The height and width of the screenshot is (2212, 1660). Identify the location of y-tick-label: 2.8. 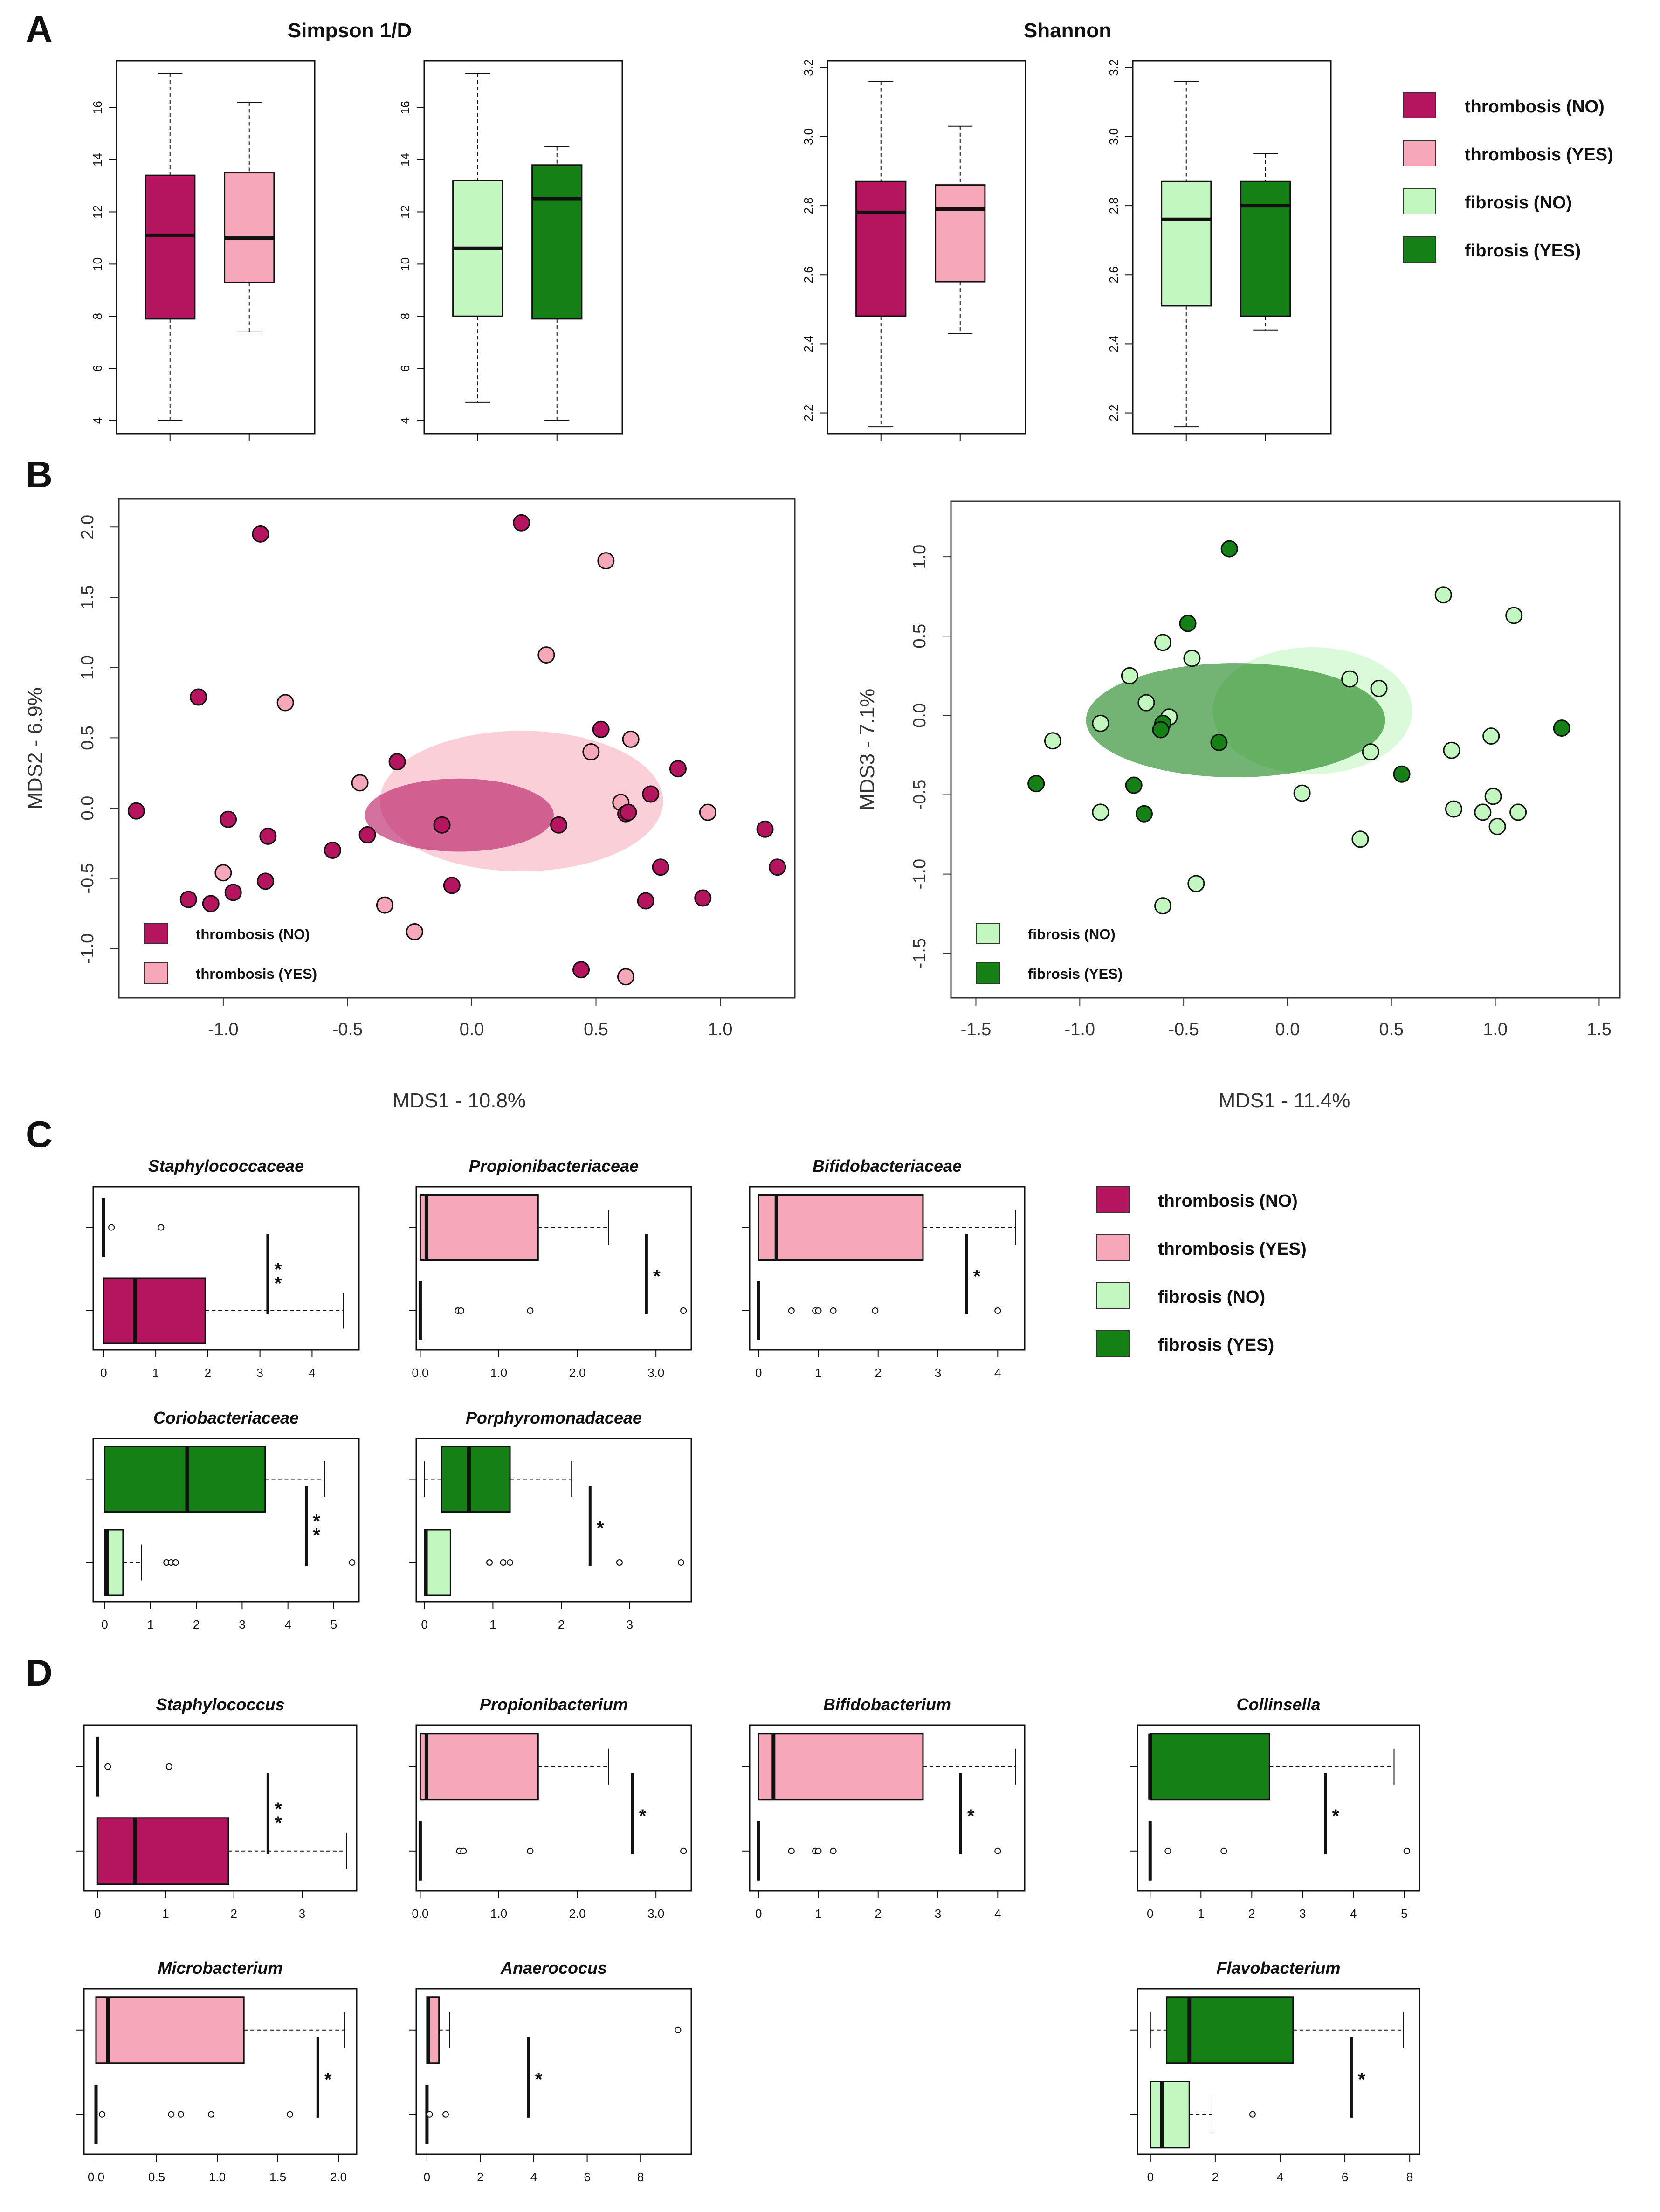
(808, 205).